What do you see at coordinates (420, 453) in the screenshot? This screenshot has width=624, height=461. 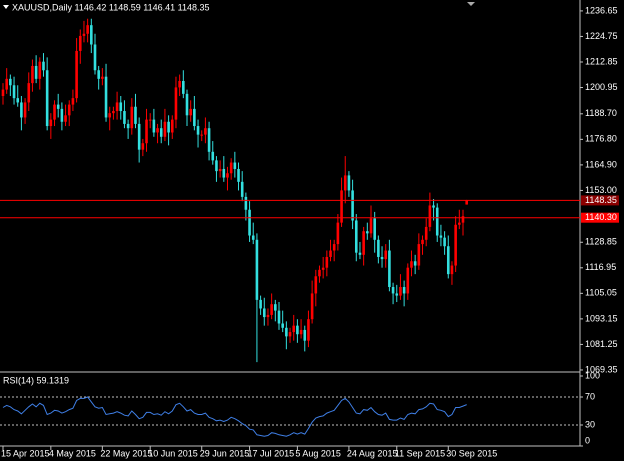 I see `x-tick-label: 11 Sep 2015` at bounding box center [420, 453].